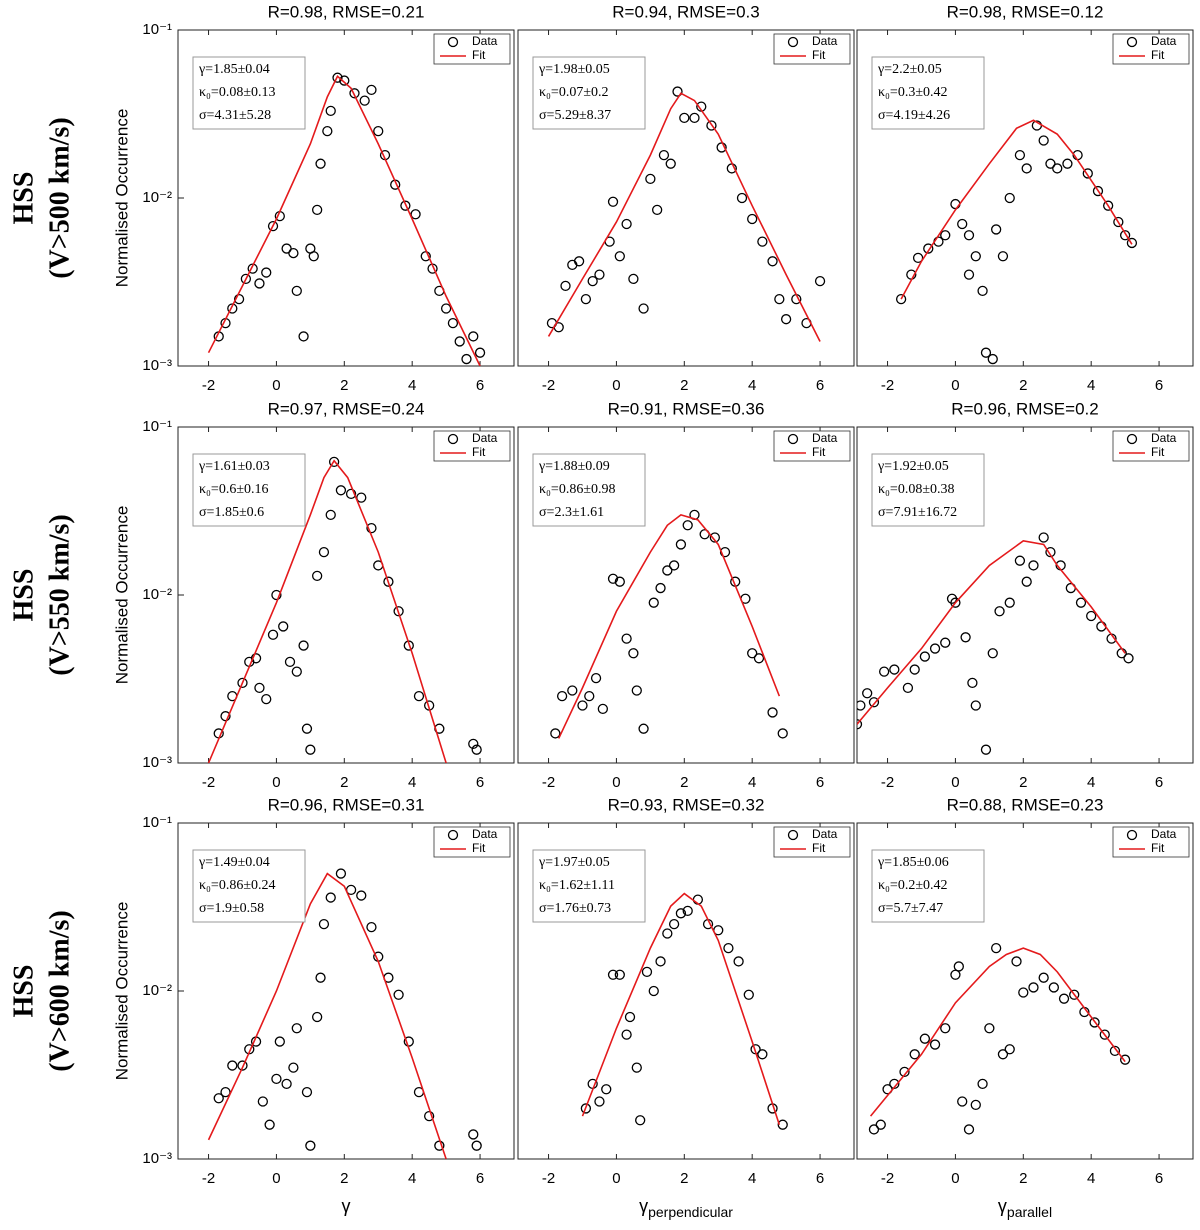  Describe the element at coordinates (346, 804) in the screenshot. I see `panel-title: R=0.96, RMSE=0.31` at that location.